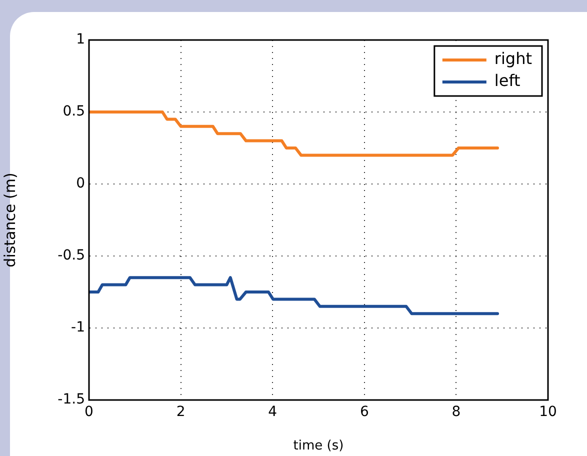  What do you see at coordinates (78, 328) in the screenshot?
I see `y-tick-label: -1` at bounding box center [78, 328].